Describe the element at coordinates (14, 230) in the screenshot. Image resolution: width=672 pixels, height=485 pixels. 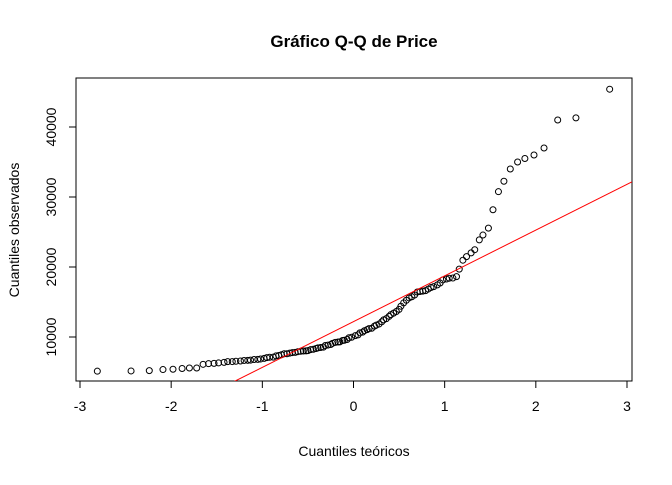
I see `y-axis-label: Cuantiles observados` at that location.